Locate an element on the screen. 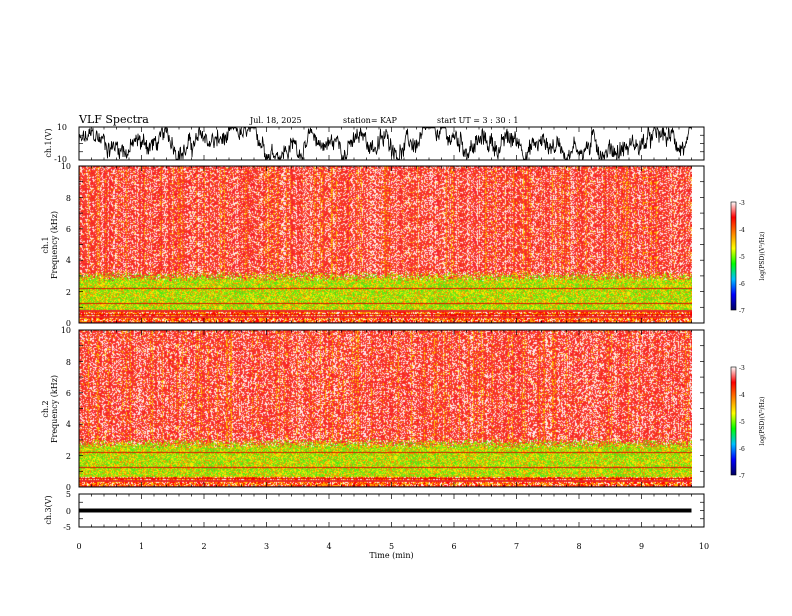 The image size is (792, 616). x-axis-label: Time (min) is located at coordinates (391, 555).